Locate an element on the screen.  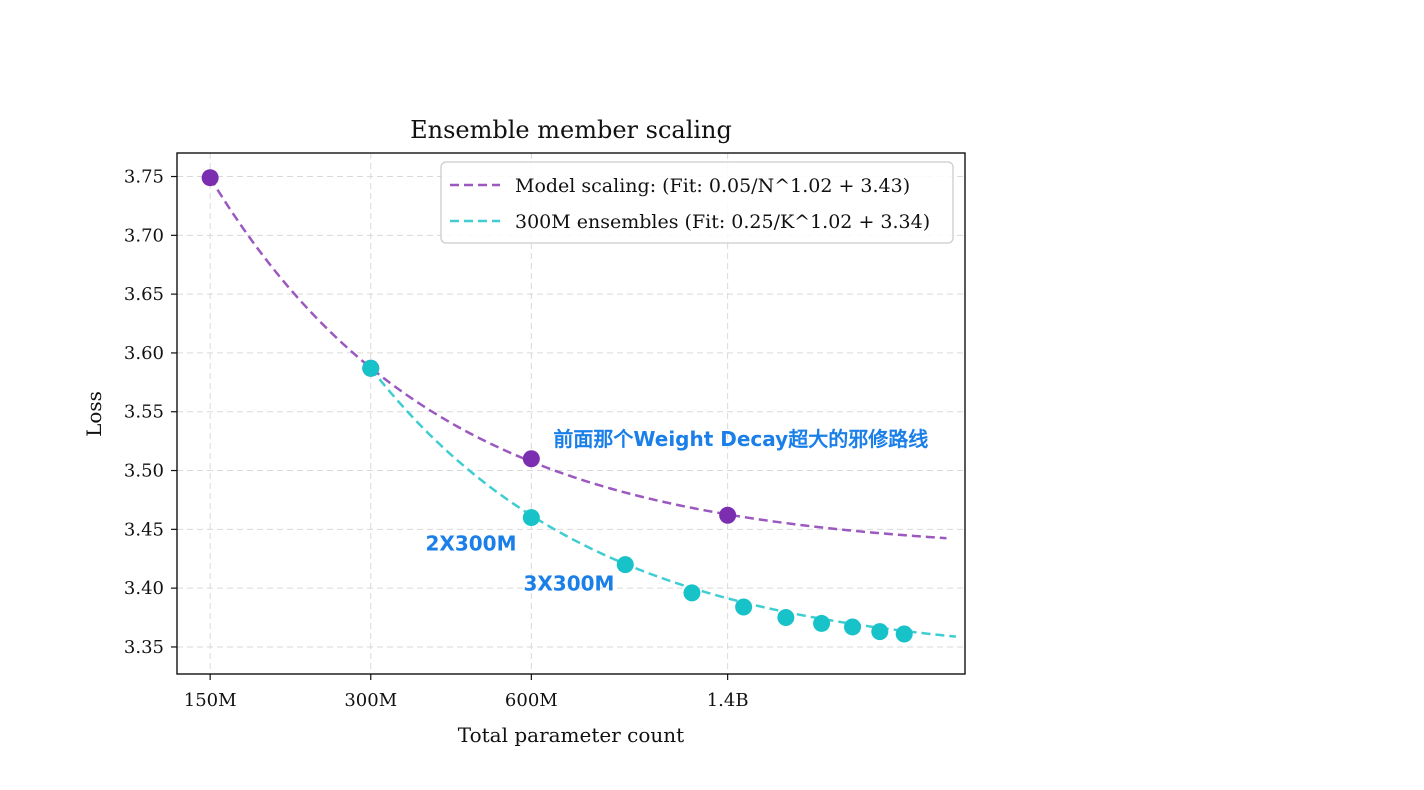
legend-label-ensembles: 300M ensembles (Fit: 0.25/K^1.02 + 3.34) is located at coordinates (722, 222).